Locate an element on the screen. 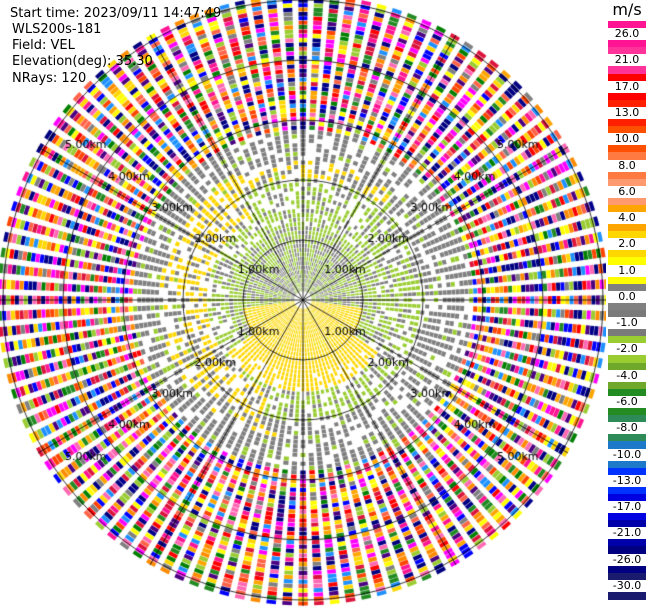 The width and height of the screenshot is (647, 607). colorbar-tick-label: -8.0 is located at coordinates (627, 428).